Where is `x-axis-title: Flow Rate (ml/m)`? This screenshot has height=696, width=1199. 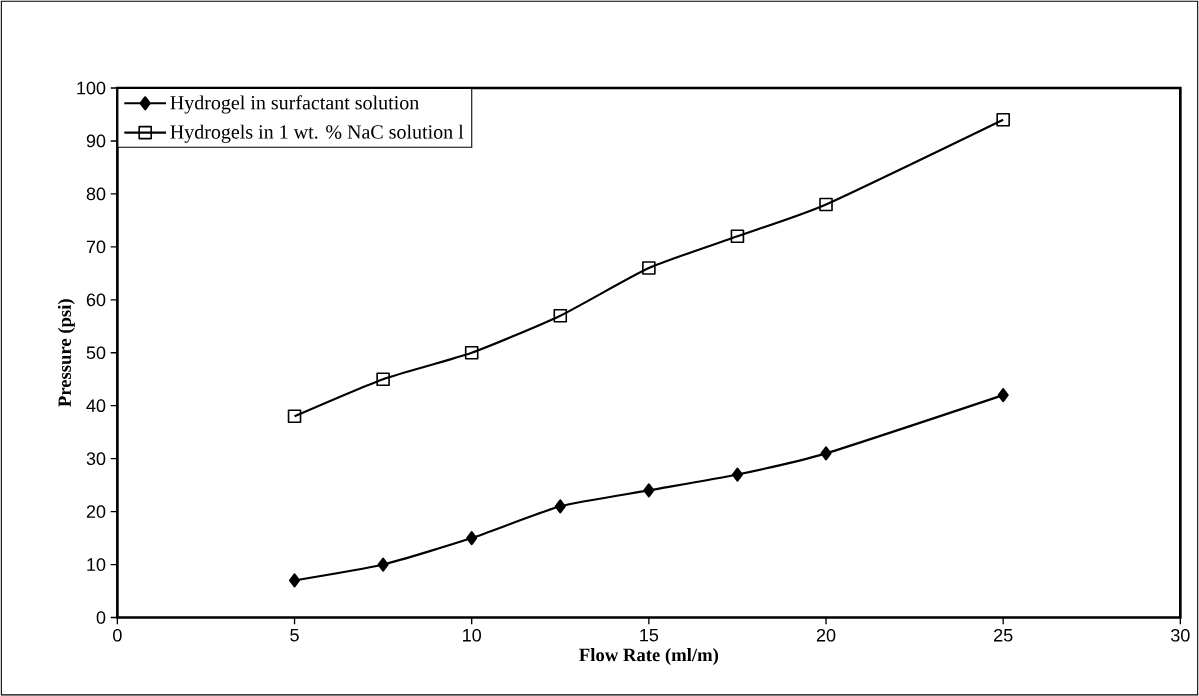
x-axis-title: Flow Rate (ml/m) is located at coordinates (649, 656).